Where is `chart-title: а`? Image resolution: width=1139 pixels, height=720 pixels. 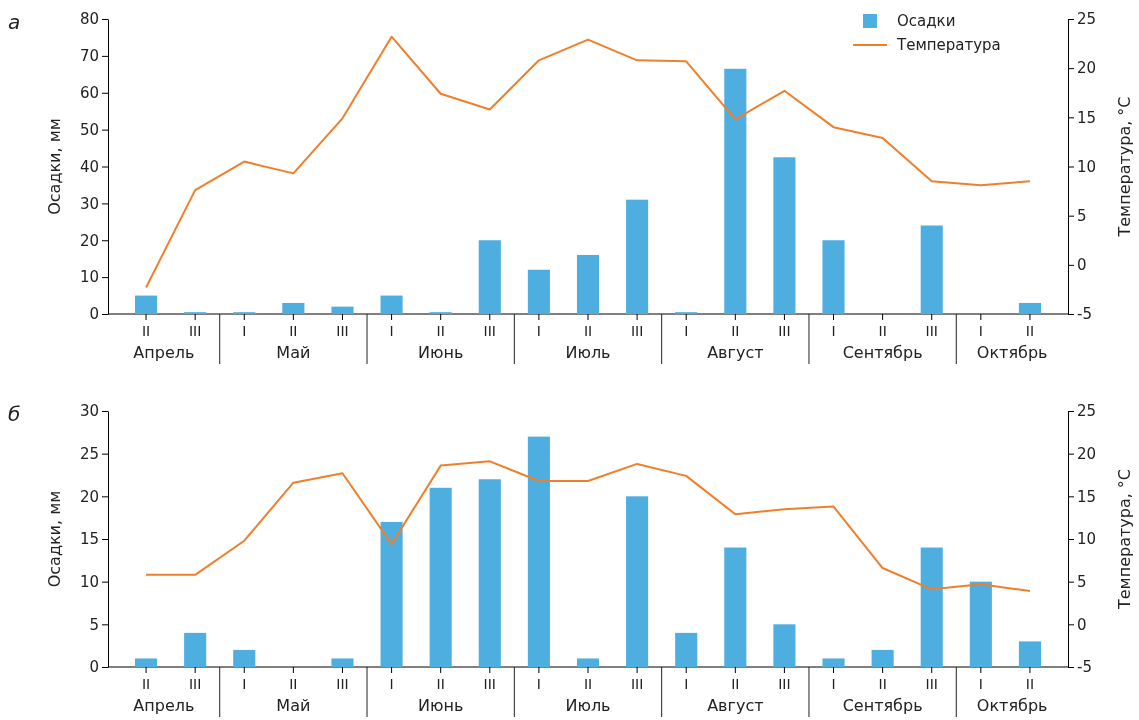
chart-title: а is located at coordinates (14, 22).